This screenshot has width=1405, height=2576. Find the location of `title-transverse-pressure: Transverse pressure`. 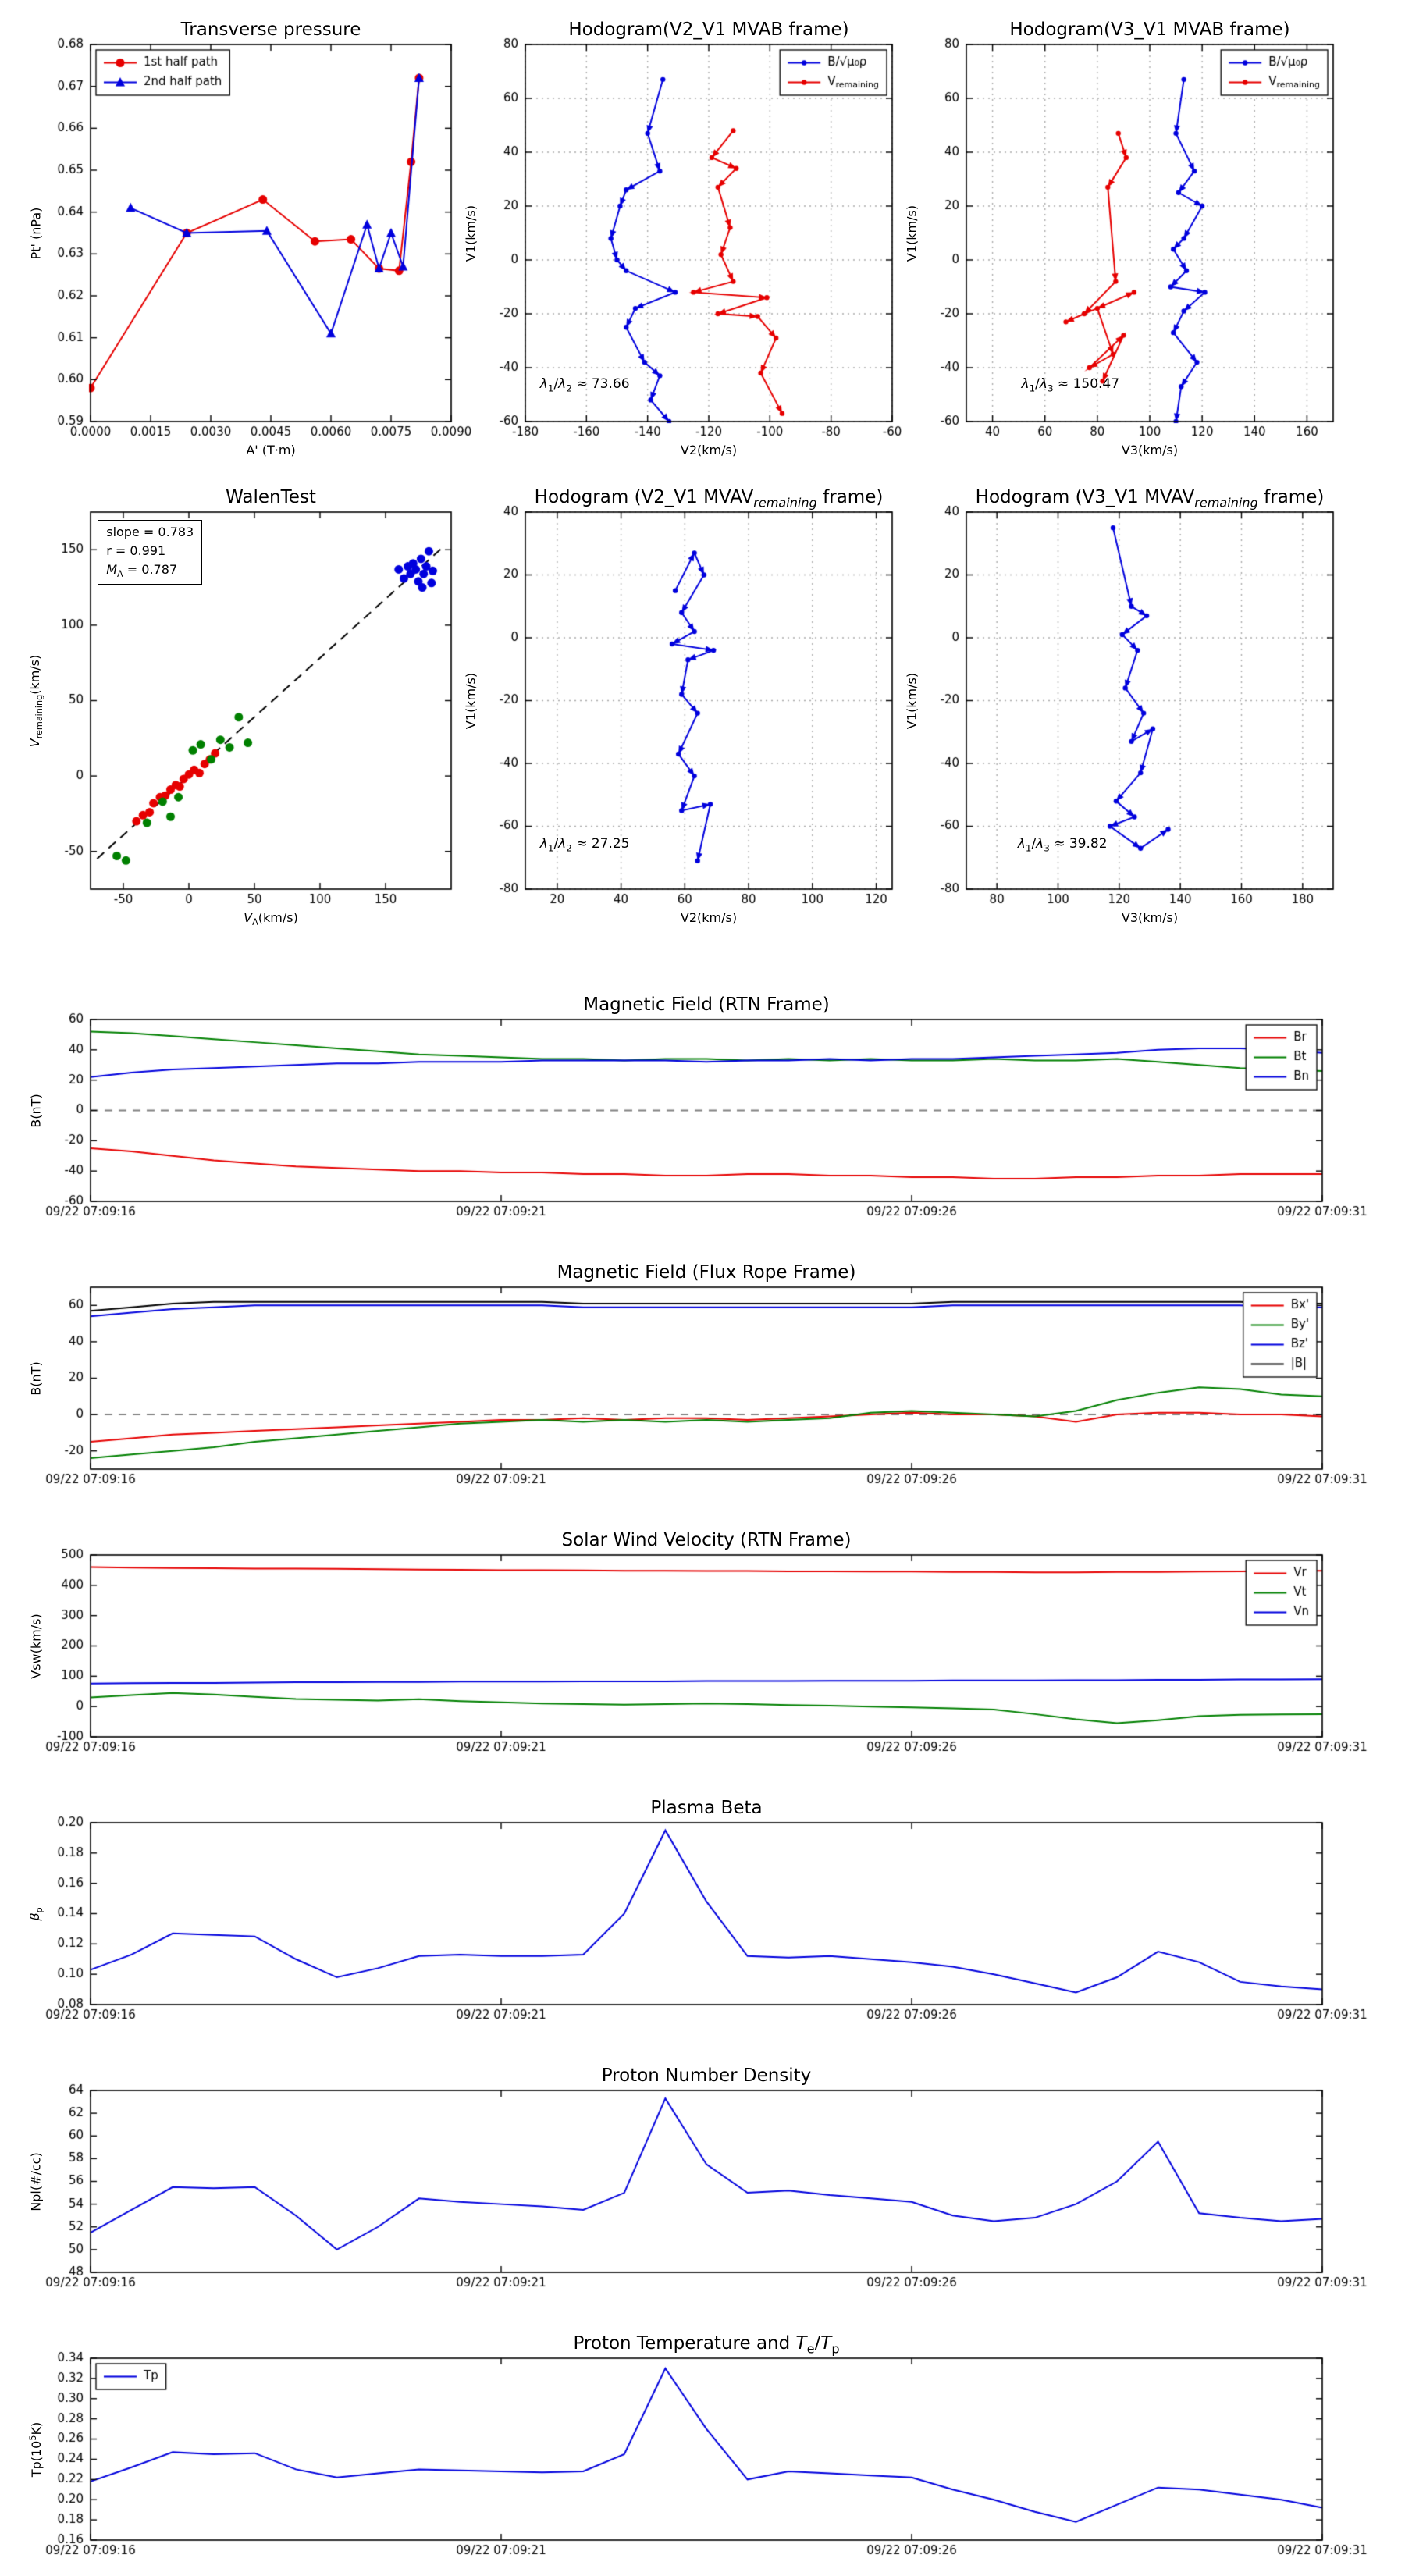

title-transverse-pressure: Transverse pressure is located at coordinates (270, 30).